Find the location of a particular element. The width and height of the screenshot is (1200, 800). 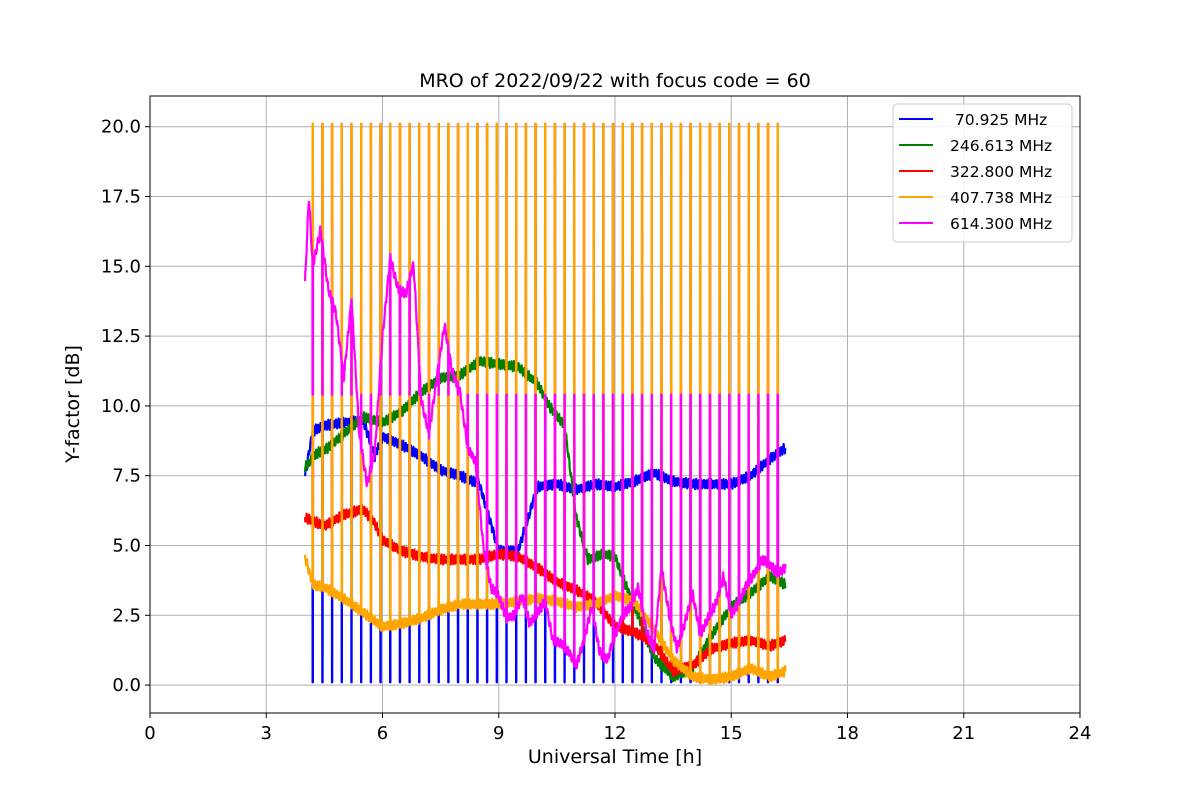

y-tick-label: 12.5 is located at coordinates (121, 336).